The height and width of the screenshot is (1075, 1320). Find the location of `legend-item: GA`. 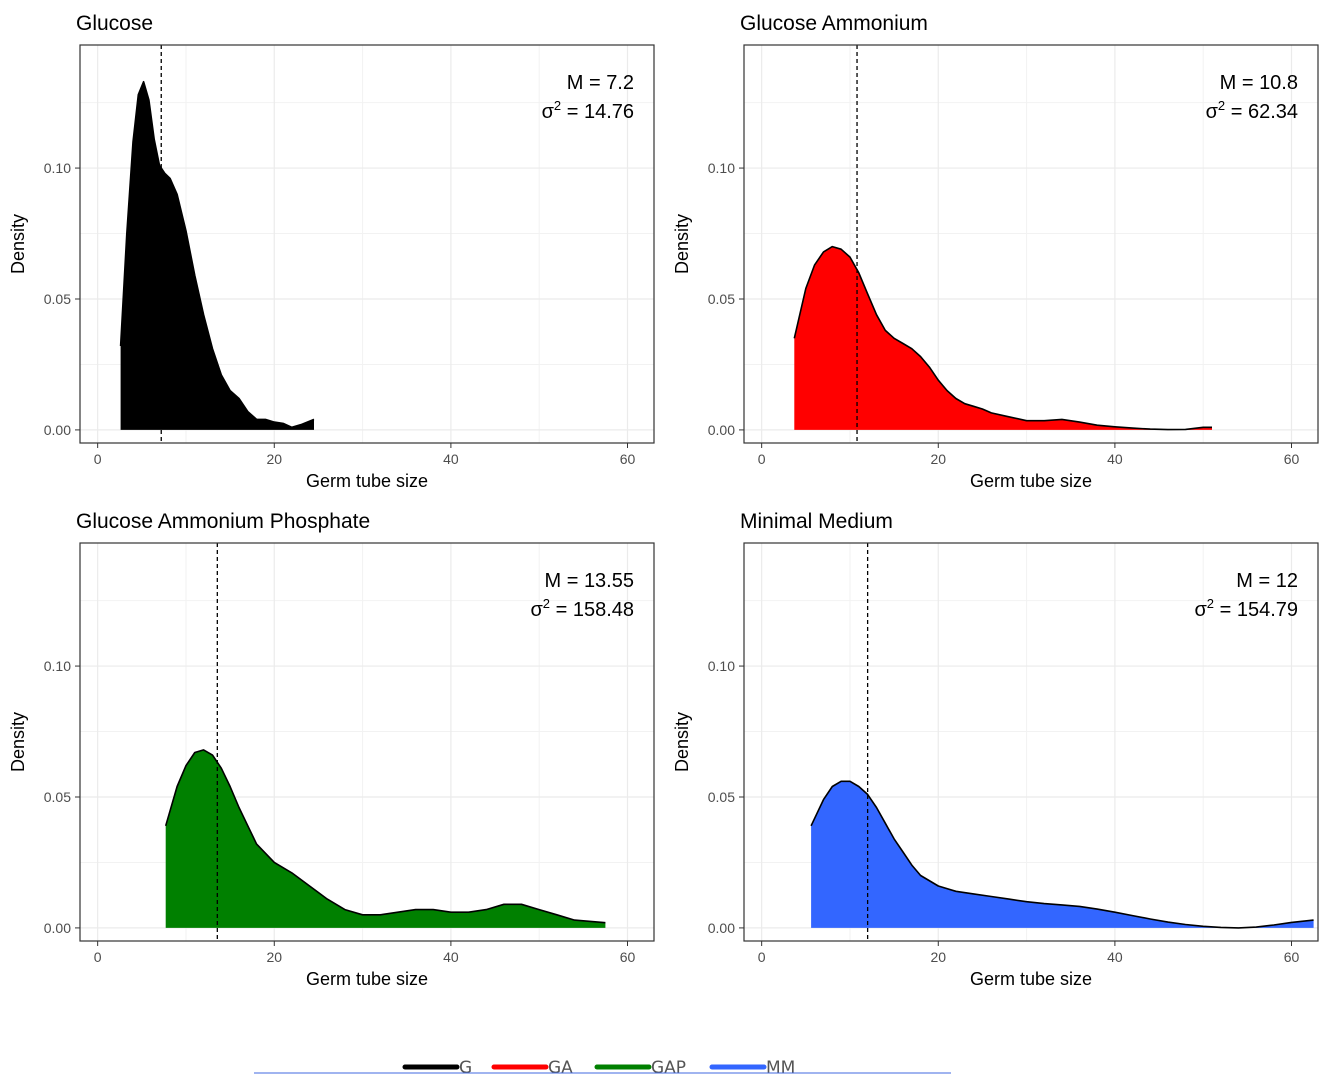

legend-item: GA is located at coordinates (532, 1066).